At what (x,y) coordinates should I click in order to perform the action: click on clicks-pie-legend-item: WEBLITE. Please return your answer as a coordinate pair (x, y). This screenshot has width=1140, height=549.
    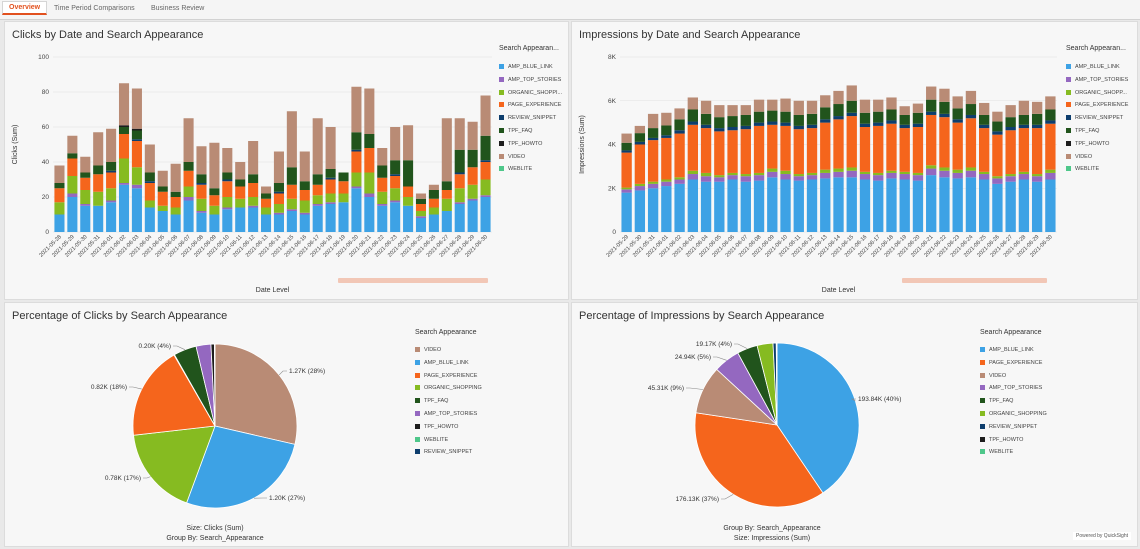
    Looking at the image, I should click on (431, 440).